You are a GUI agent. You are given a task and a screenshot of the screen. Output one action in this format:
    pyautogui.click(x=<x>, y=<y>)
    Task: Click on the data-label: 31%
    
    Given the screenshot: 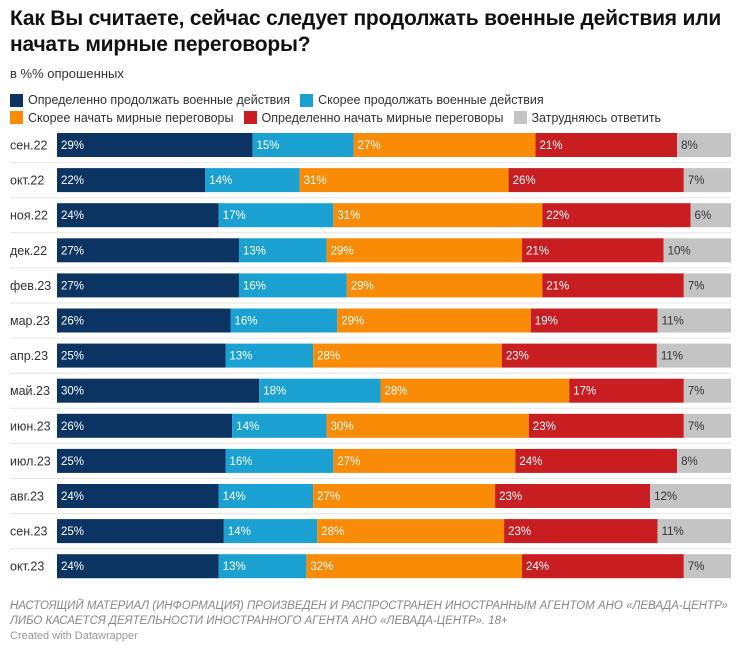 What is the action you would take?
    pyautogui.click(x=348, y=216)
    